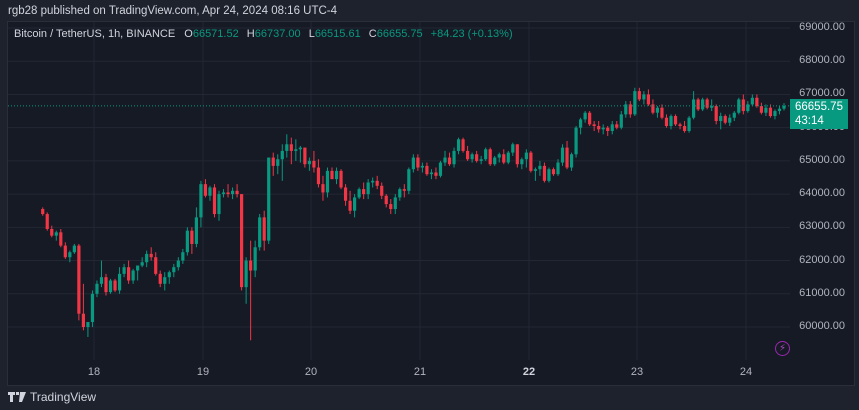 The height and width of the screenshot is (410, 859). Describe the element at coordinates (420, 372) in the screenshot. I see `date-tick-label: 21` at that location.